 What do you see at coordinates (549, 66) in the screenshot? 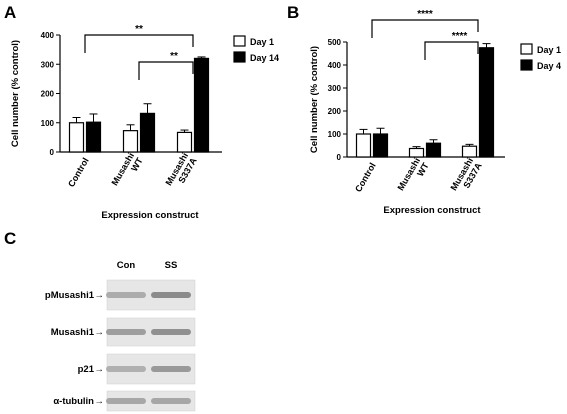
I see `legend-label: Day 4` at bounding box center [549, 66].